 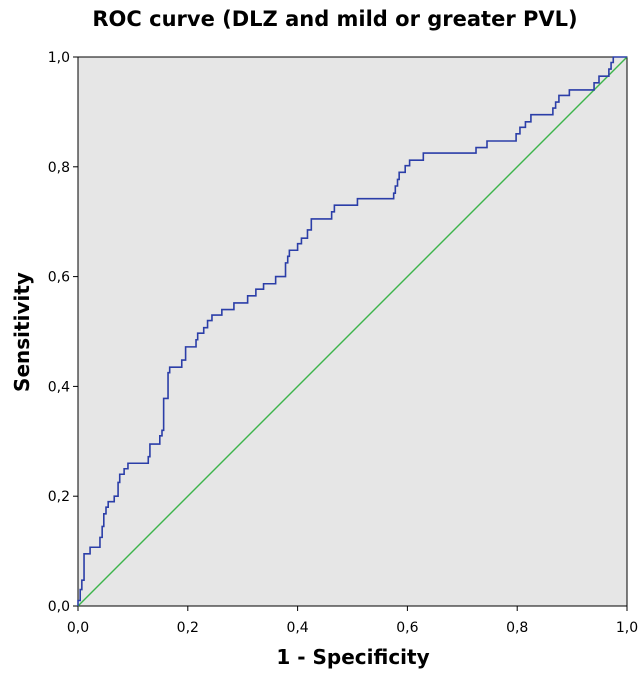 What do you see at coordinates (352, 657) in the screenshot?
I see `x-axis-title: 1 - Specificity` at bounding box center [352, 657].